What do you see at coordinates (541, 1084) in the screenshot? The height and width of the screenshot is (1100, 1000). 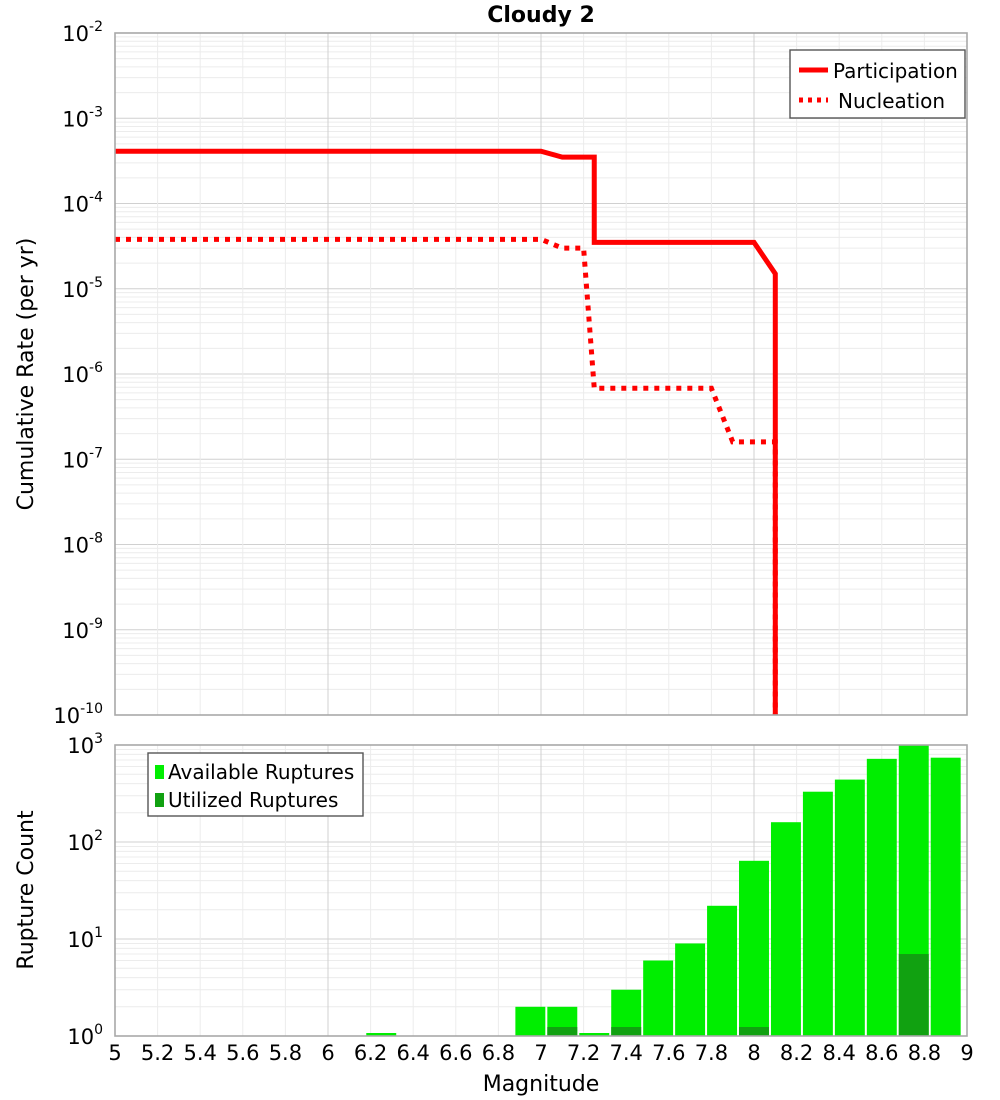 I see `x-axis-label: Magnitude` at bounding box center [541, 1084].